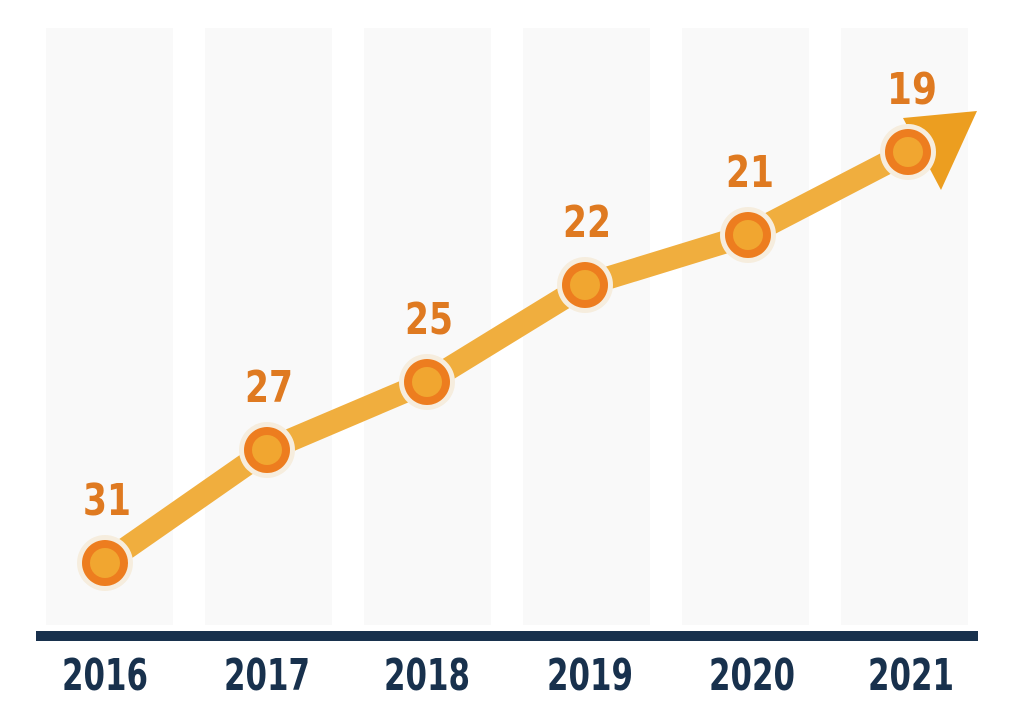 The height and width of the screenshot is (719, 1017). What do you see at coordinates (590, 675) in the screenshot?
I see `year-label-2019: 2019` at bounding box center [590, 675].